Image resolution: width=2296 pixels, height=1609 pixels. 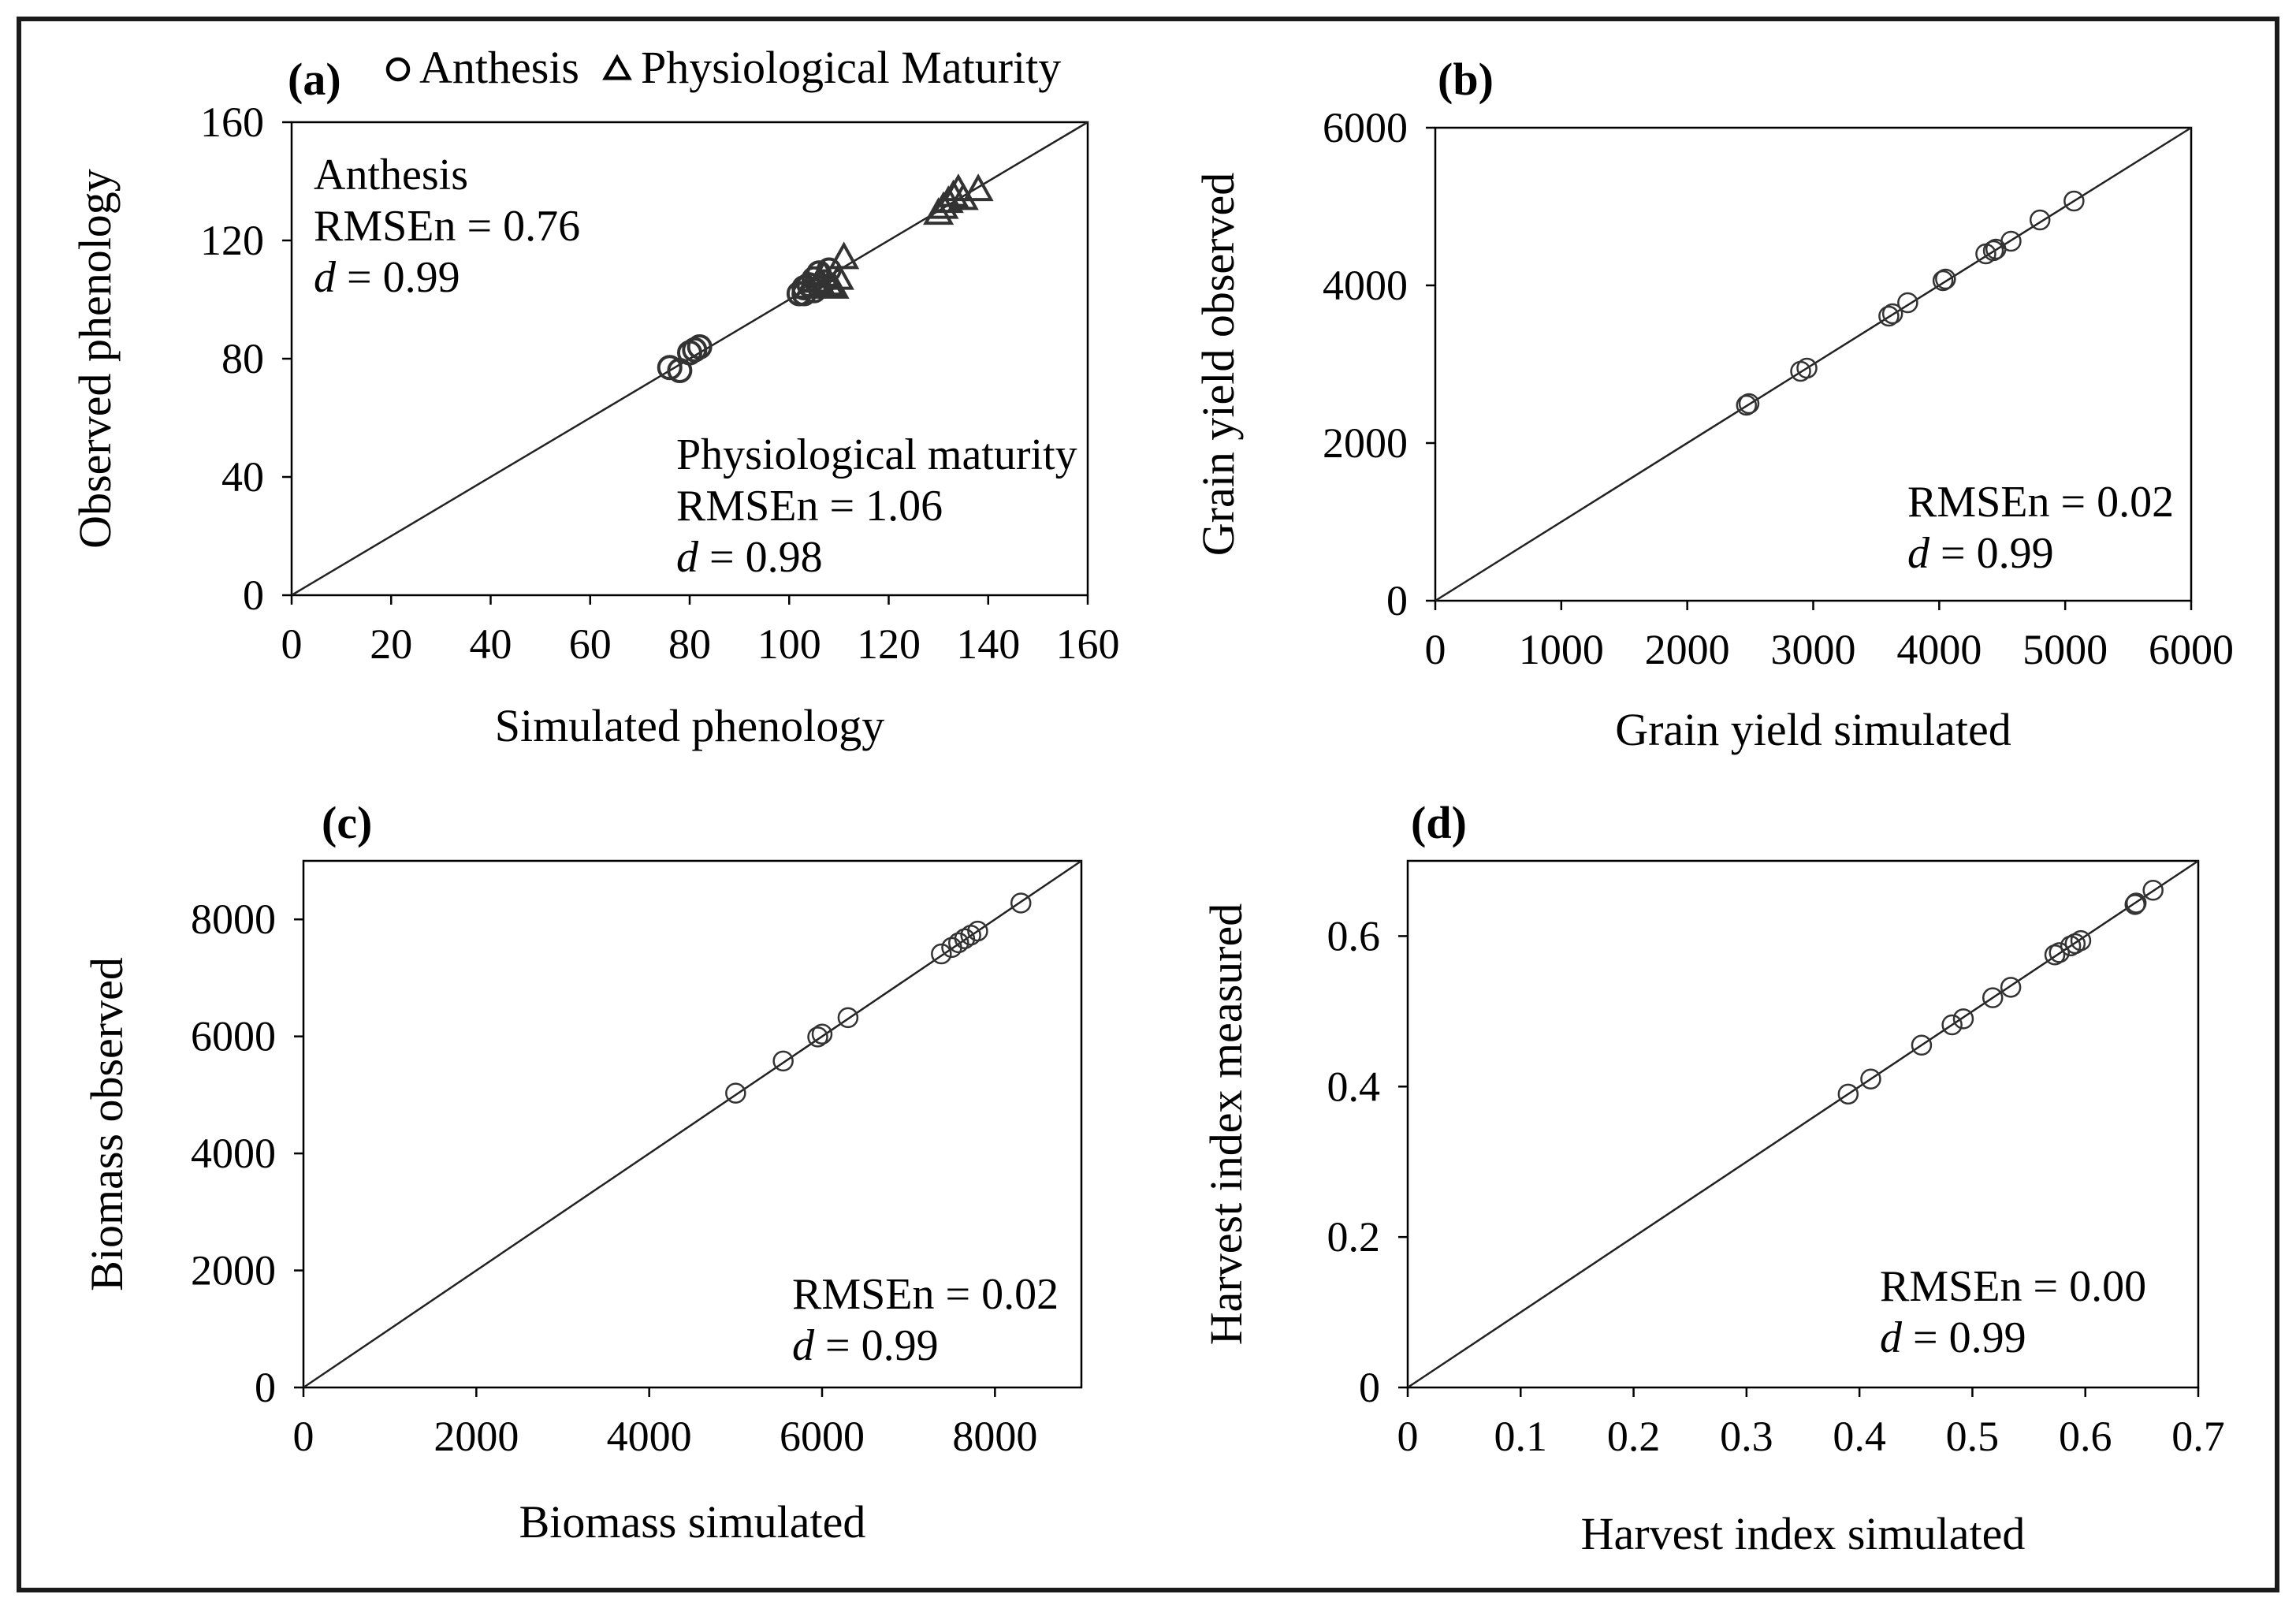 What do you see at coordinates (1813, 729) in the screenshot?
I see `x-axis-label: Grain yield simulated` at bounding box center [1813, 729].